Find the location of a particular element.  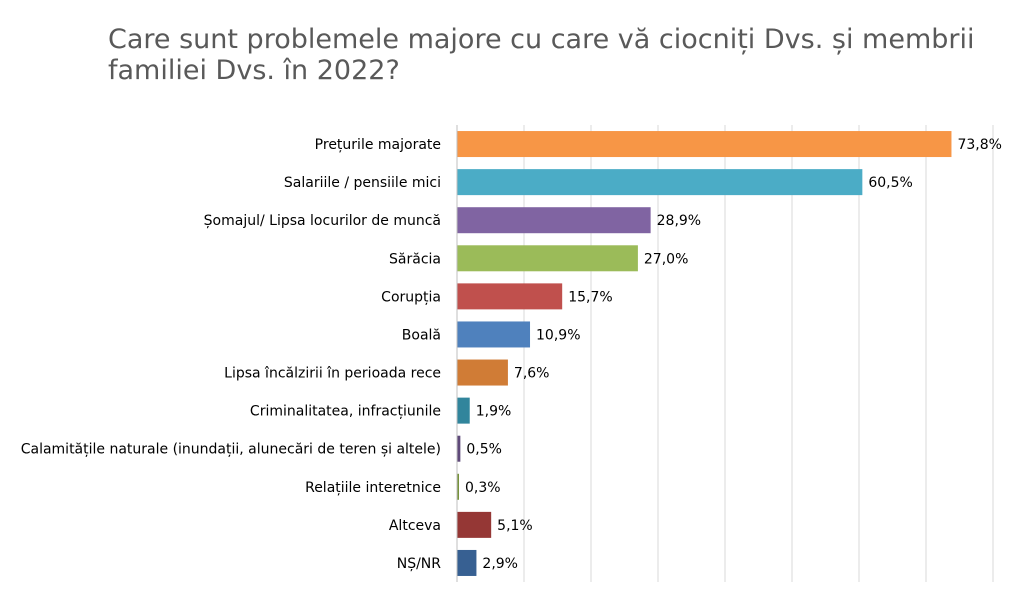

value-label: 27,0% is located at coordinates (666, 259).